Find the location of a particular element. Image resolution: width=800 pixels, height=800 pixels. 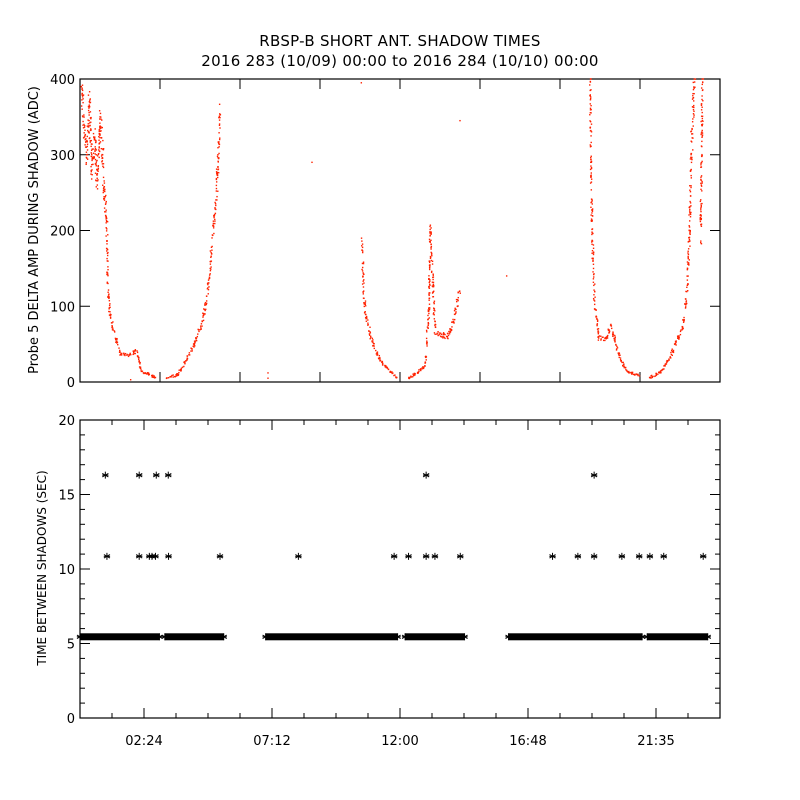

x-tick-label: 15:00 is located at coordinates (479, 2).